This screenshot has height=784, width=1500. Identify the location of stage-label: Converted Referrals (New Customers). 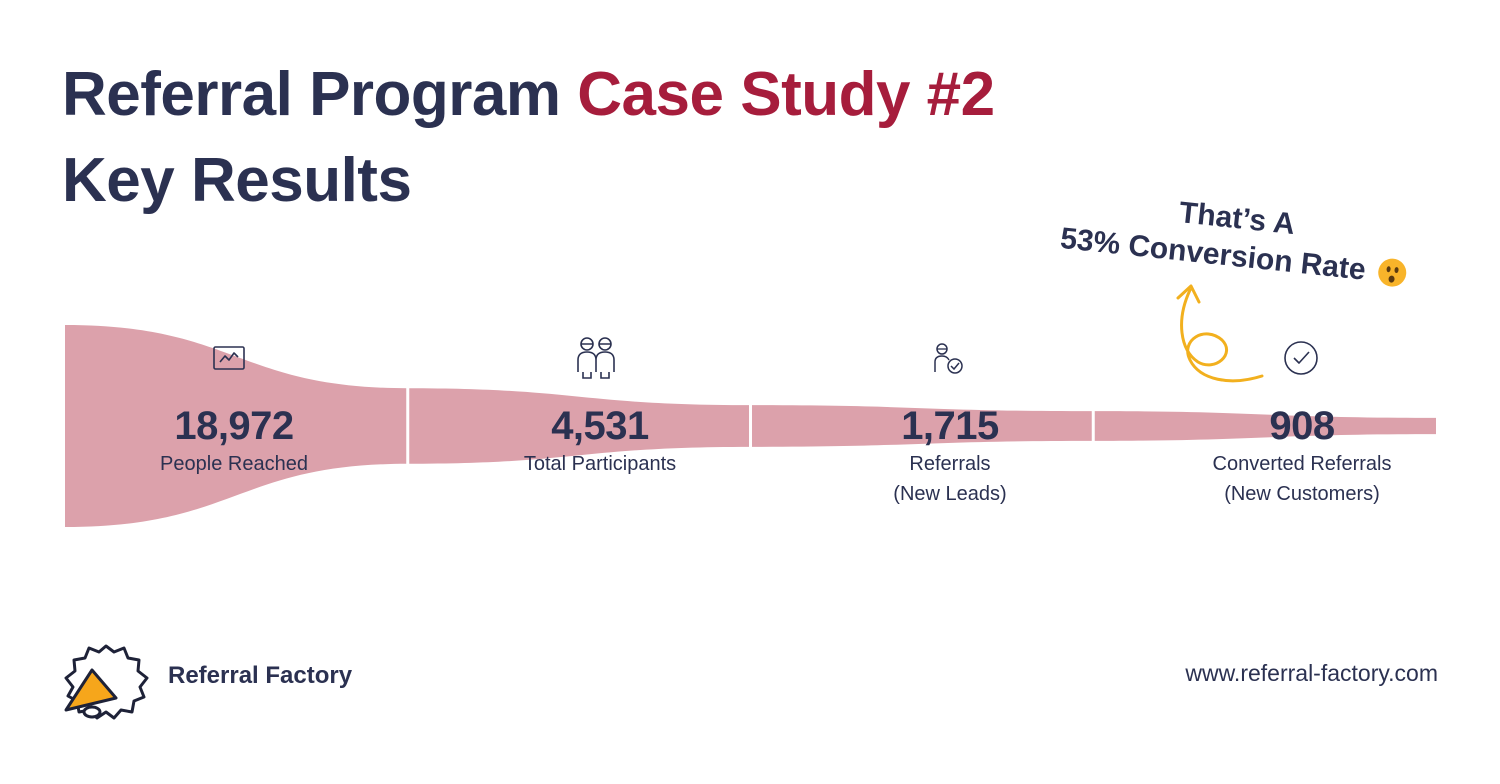
(1302, 479).